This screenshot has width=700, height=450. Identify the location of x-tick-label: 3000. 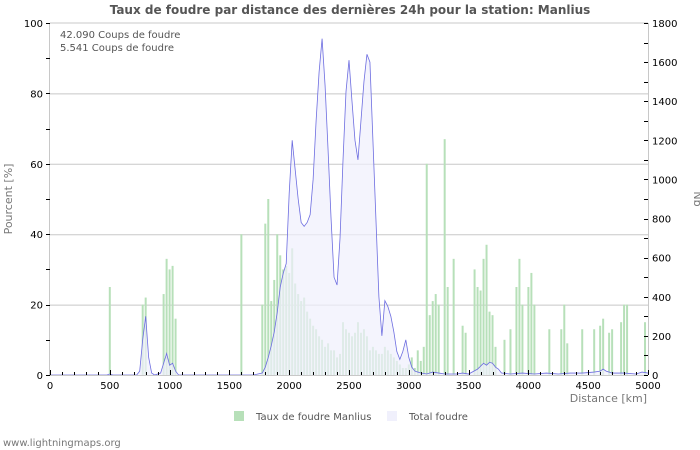
(408, 386).